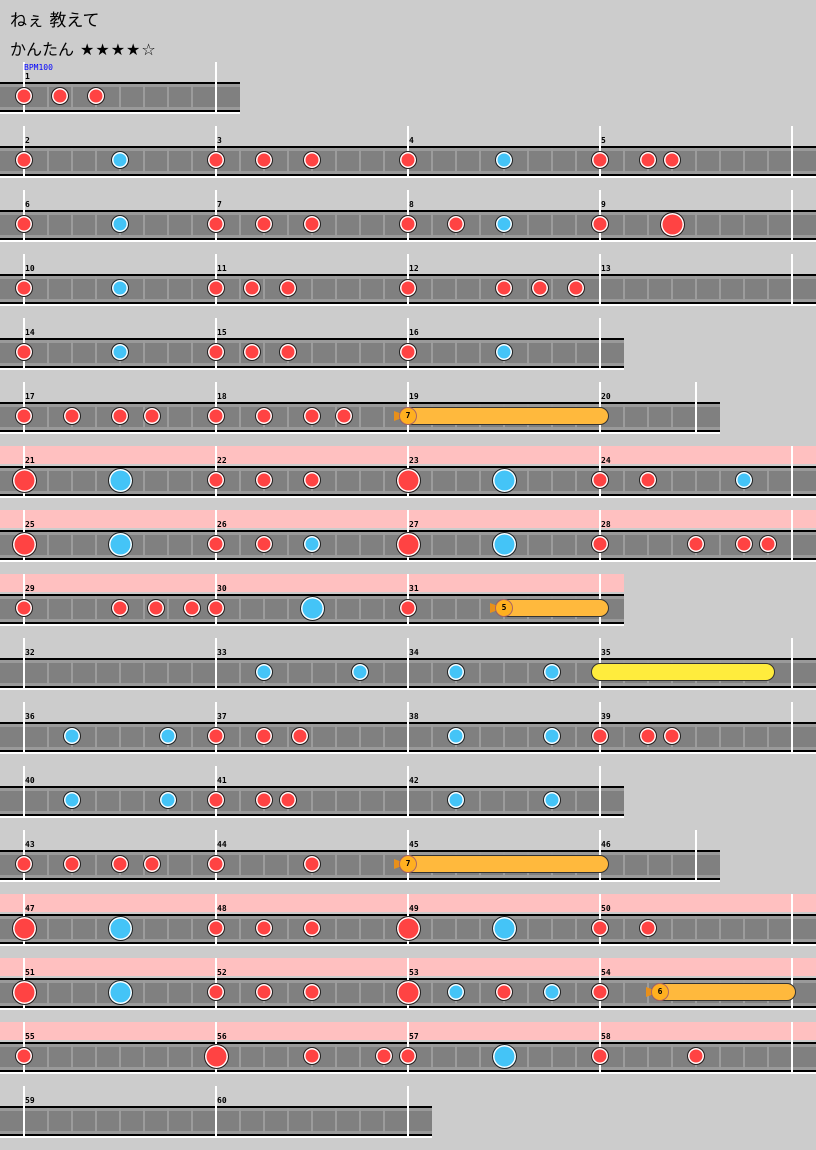 Image resolution: width=816 pixels, height=1150 pixels. What do you see at coordinates (222, 588) in the screenshot?
I see `measure-number: 30` at bounding box center [222, 588].